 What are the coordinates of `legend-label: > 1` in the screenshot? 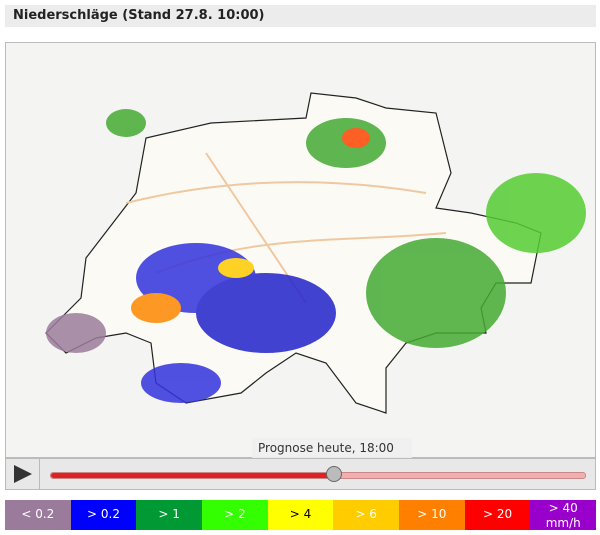 It's located at (169, 514).